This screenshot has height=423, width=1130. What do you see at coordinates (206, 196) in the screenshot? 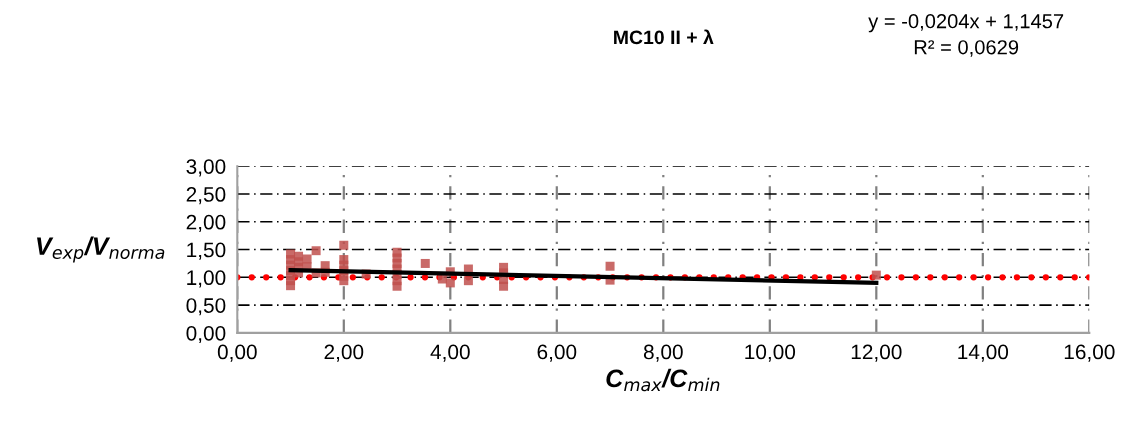
I see `y-tick-label: 2,50` at bounding box center [206, 196].